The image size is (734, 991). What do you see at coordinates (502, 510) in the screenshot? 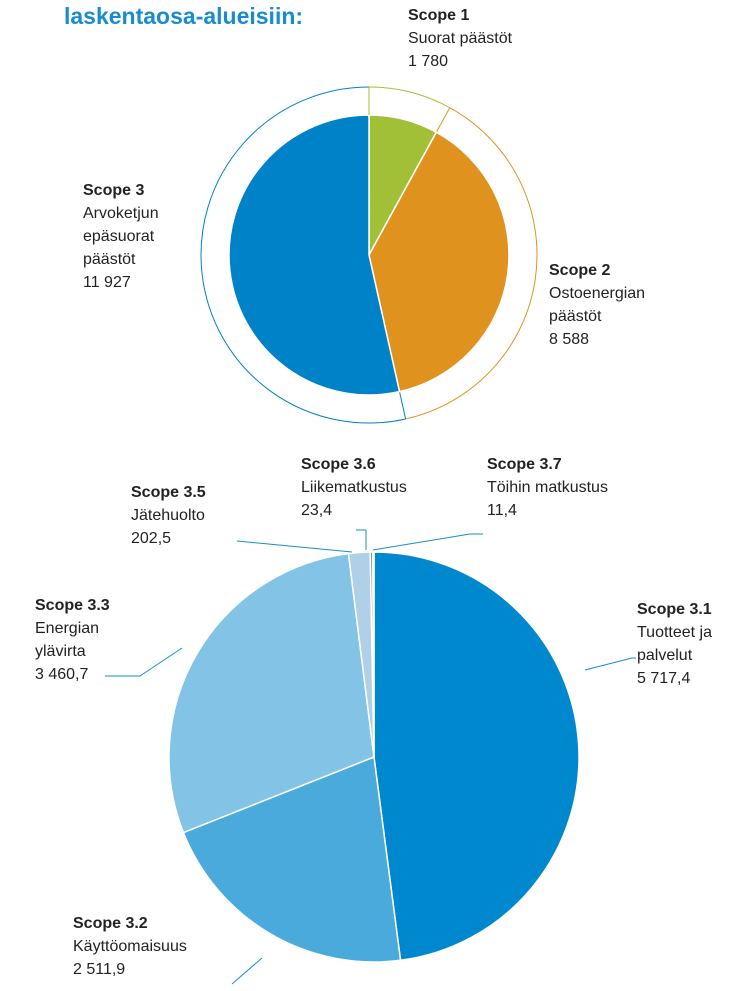
I see `slice-value-label: 11,4` at bounding box center [502, 510].